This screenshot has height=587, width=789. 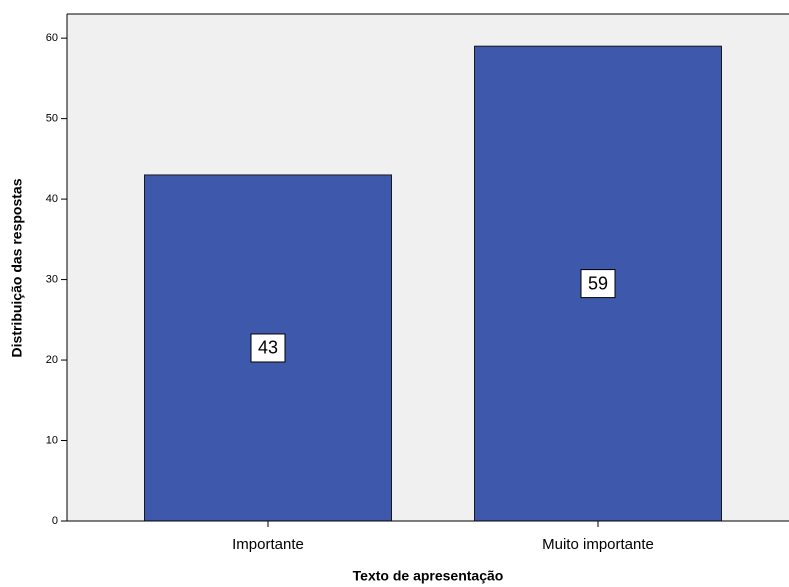 What do you see at coordinates (17, 267) in the screenshot?
I see `y-axis-title: Distribuição das respostas` at bounding box center [17, 267].